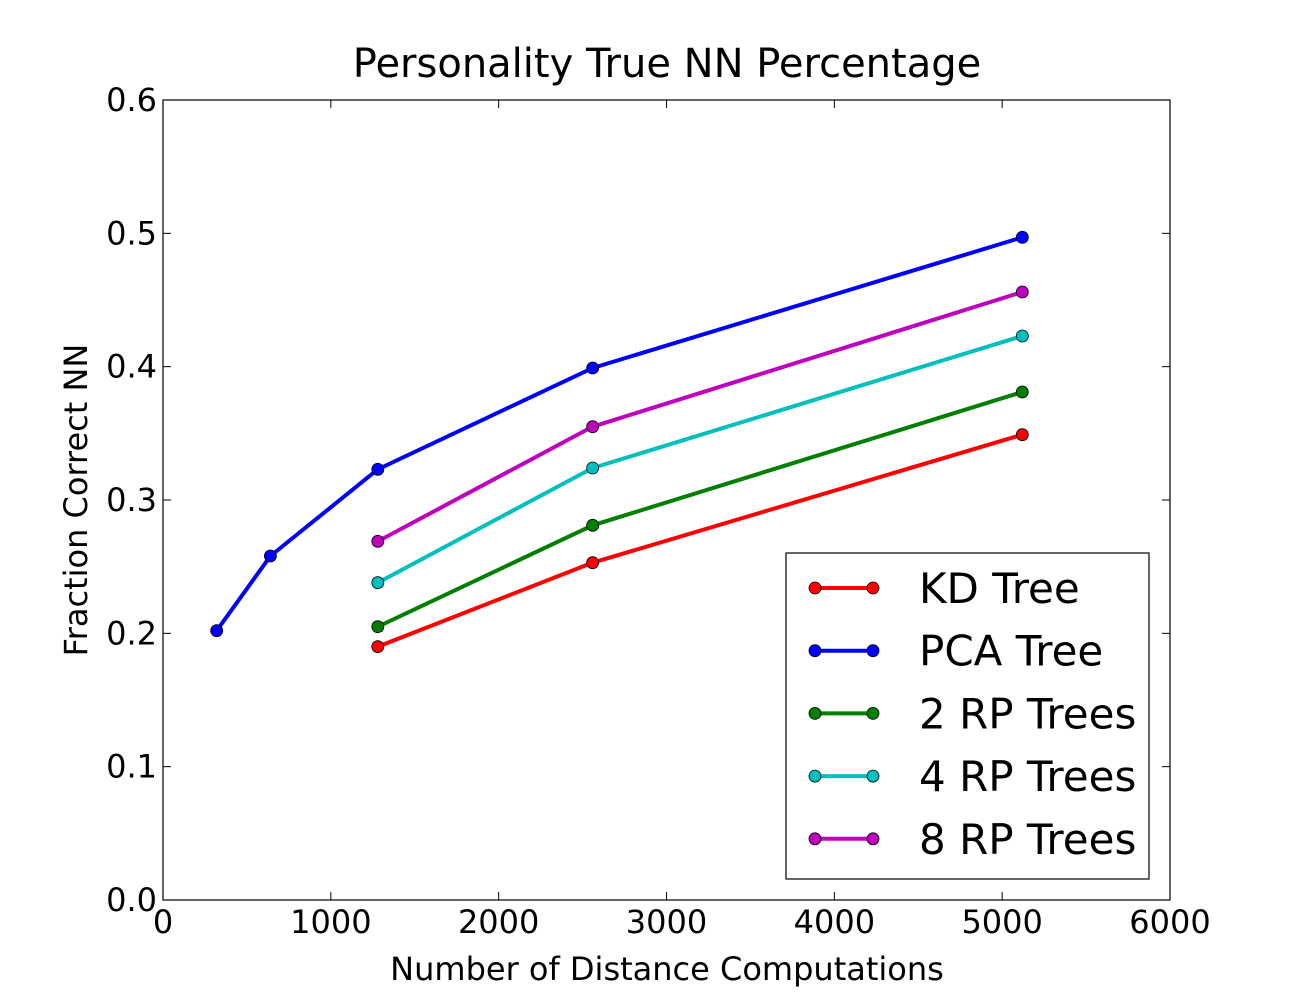 This screenshot has width=1300, height=1000. Describe the element at coordinates (131, 233) in the screenshot. I see `y-tick-label: 0.5` at that location.